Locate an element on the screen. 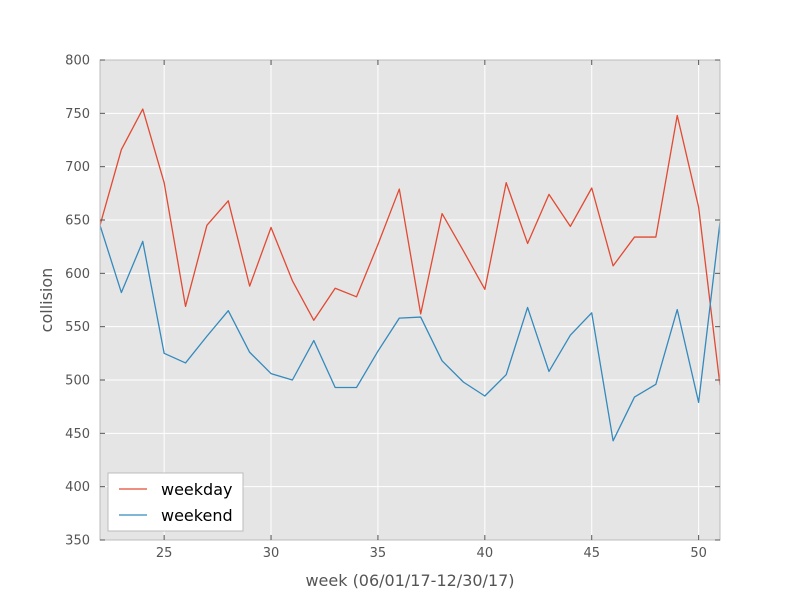 The height and width of the screenshot is (600, 800). y-tick-label: 550 is located at coordinates (77, 327).